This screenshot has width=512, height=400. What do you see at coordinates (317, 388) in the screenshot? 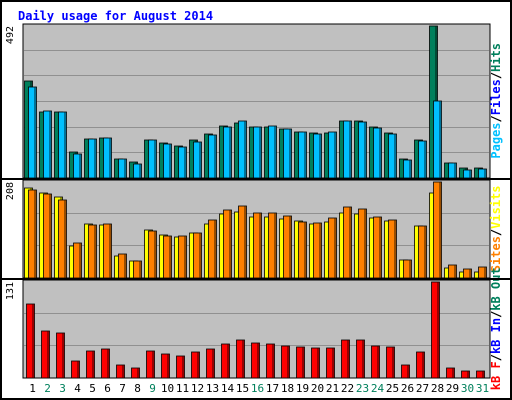
I see `x-tick-label: 20` at bounding box center [317, 388].